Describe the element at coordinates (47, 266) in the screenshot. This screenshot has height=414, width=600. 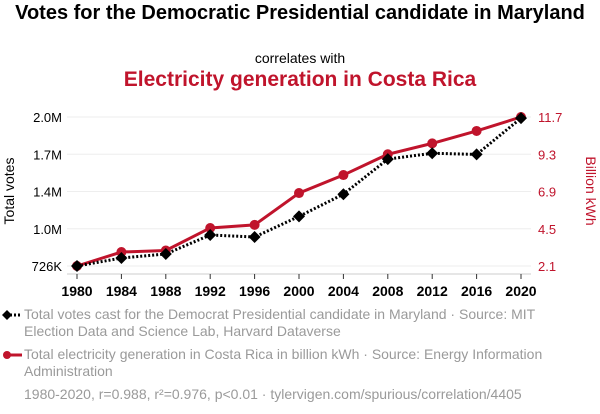
I see `y-tick-left: 726K` at that location.